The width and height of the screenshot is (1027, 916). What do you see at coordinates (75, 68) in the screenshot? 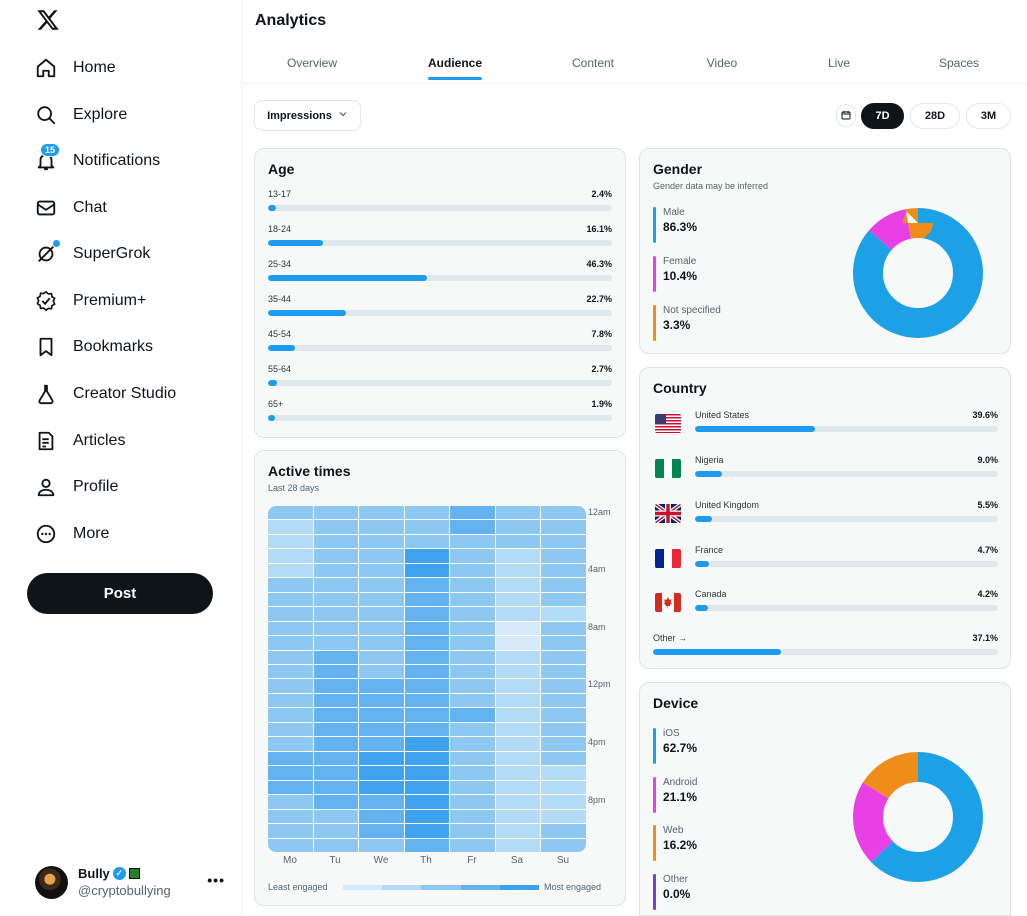
I see `sidebar-item-home: Home` at bounding box center [75, 68].